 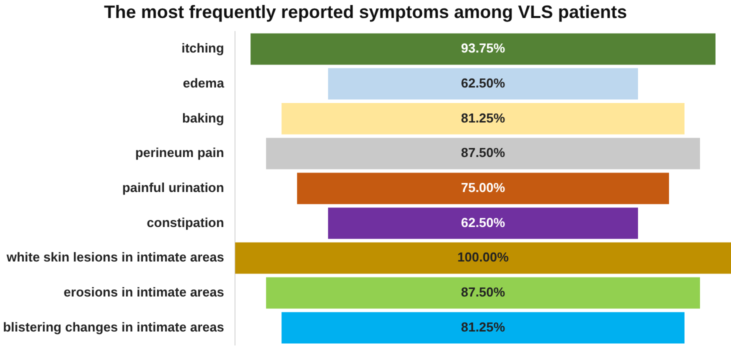 What do you see at coordinates (185, 222) in the screenshot?
I see `category-label: constipation` at bounding box center [185, 222].